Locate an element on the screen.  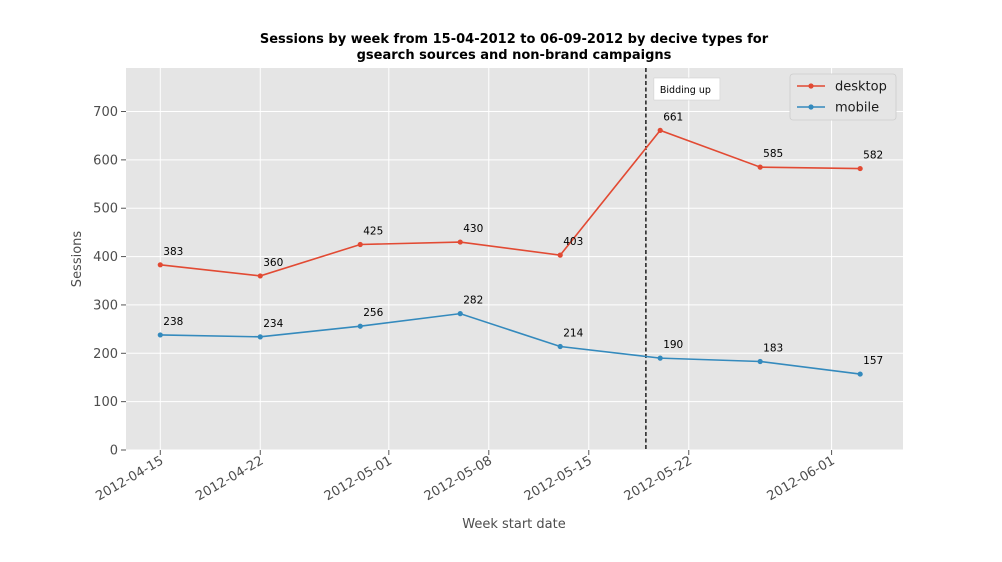
mobile-data-label: 282 is located at coordinates (473, 301).